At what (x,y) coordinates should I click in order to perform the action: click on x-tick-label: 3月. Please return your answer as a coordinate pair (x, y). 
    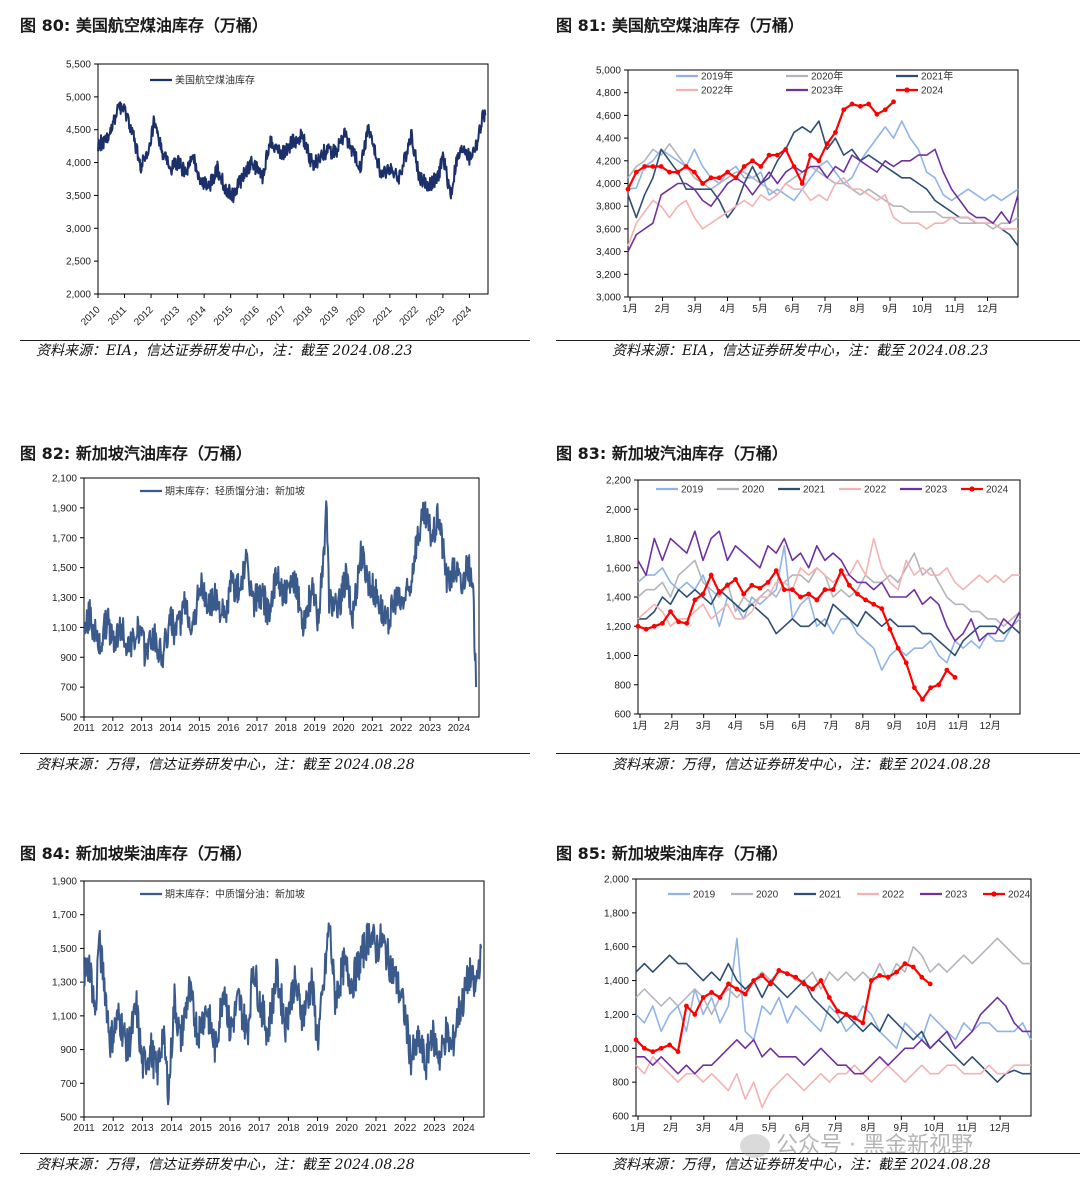
    Looking at the image, I should click on (704, 1128).